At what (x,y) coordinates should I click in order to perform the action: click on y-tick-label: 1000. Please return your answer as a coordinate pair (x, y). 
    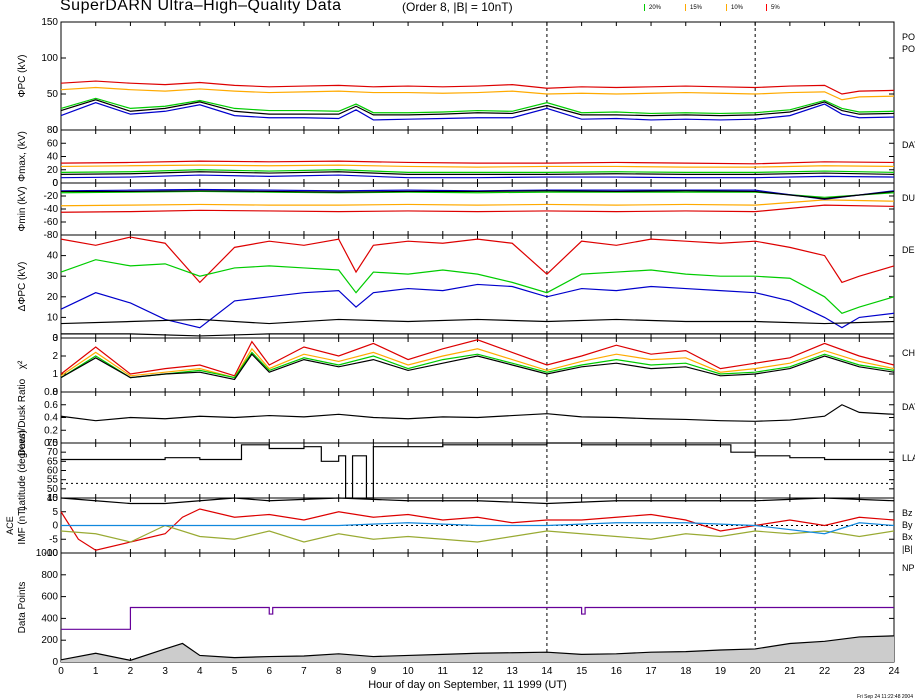
    Looking at the image, I should click on (47, 553).